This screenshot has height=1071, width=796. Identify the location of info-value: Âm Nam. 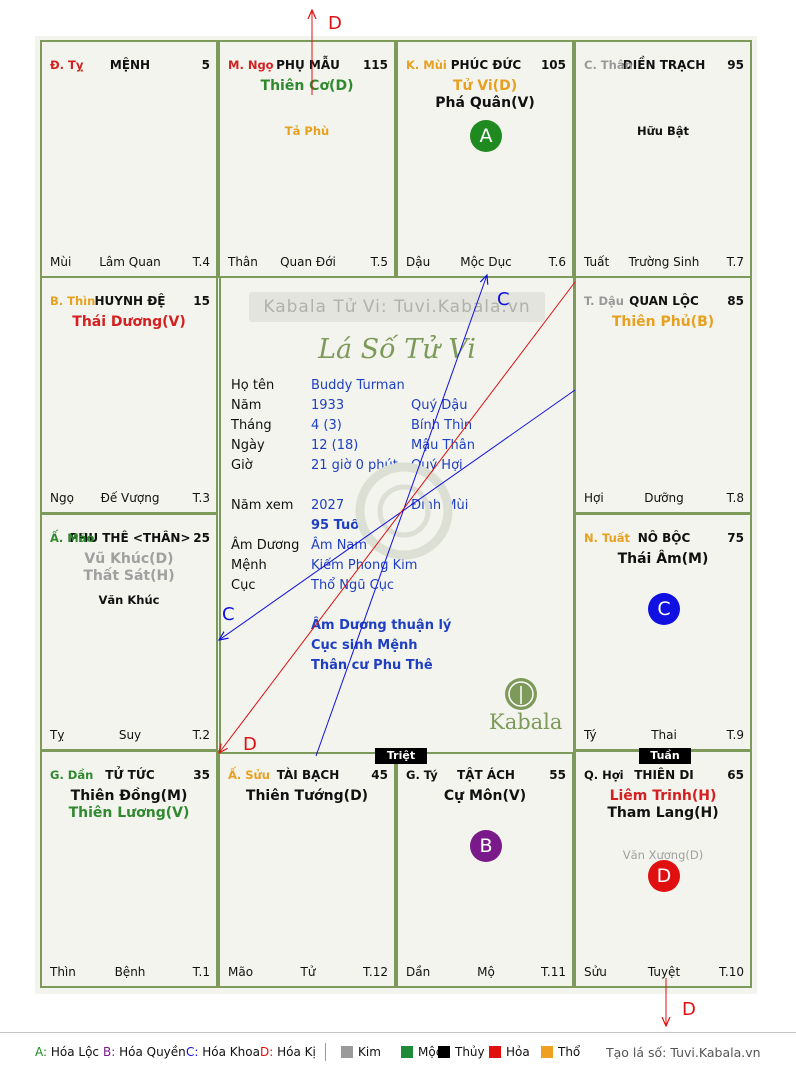
(339, 545).